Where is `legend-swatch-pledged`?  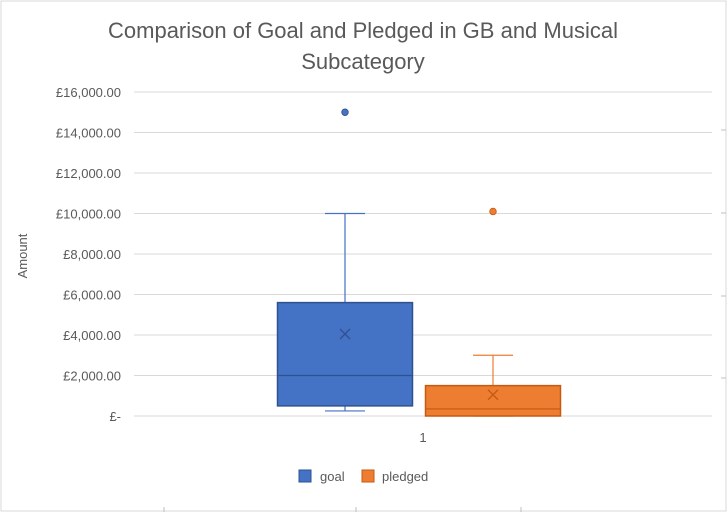
legend-swatch-pledged is located at coordinates (368, 476).